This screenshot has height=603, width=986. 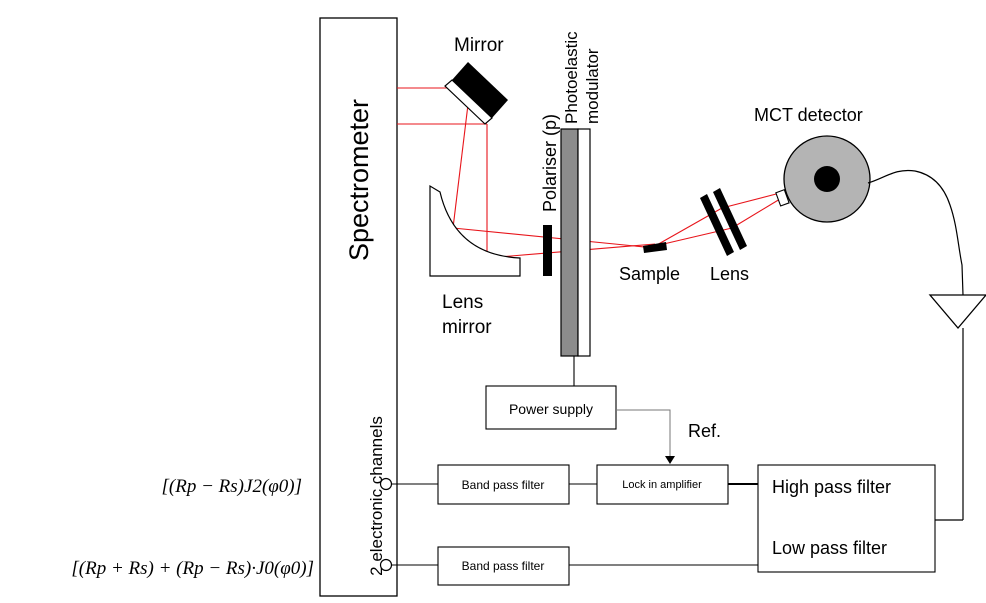 I want to click on lens-label: Lens, so click(x=729, y=274).